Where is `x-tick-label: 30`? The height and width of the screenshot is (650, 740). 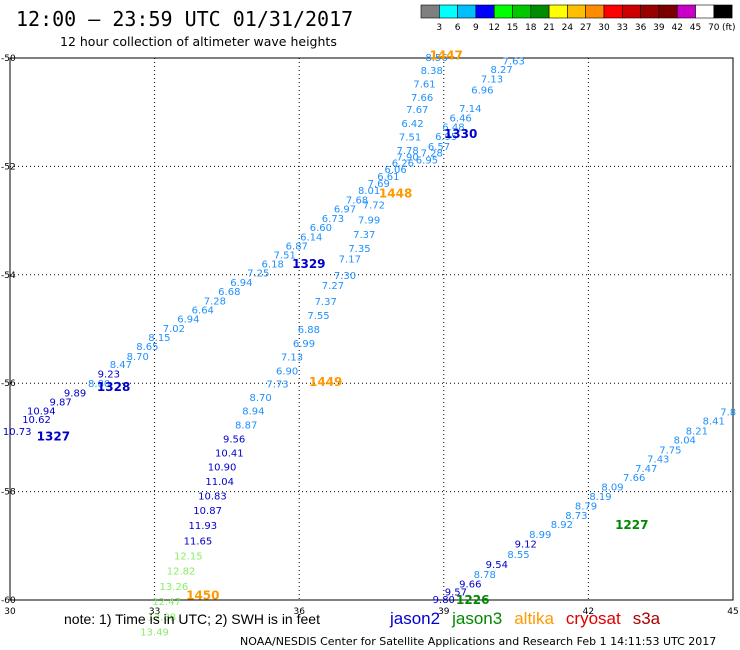
x-tick-label: 30 is located at coordinates (10, 612).